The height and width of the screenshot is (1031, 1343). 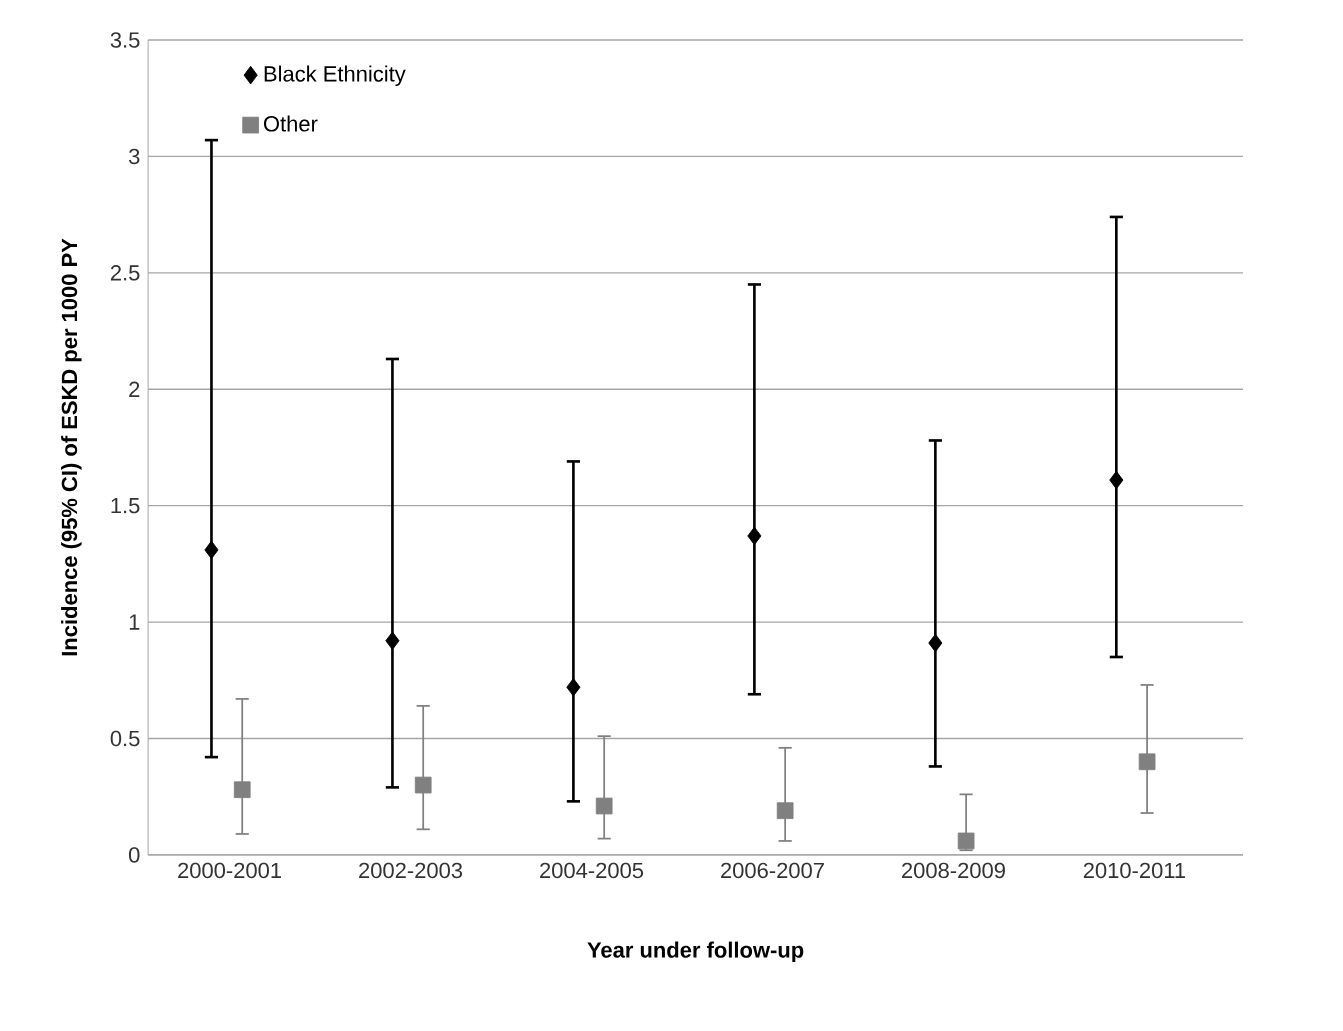 What do you see at coordinates (134, 855) in the screenshot?
I see `y-tick-label: 0` at bounding box center [134, 855].